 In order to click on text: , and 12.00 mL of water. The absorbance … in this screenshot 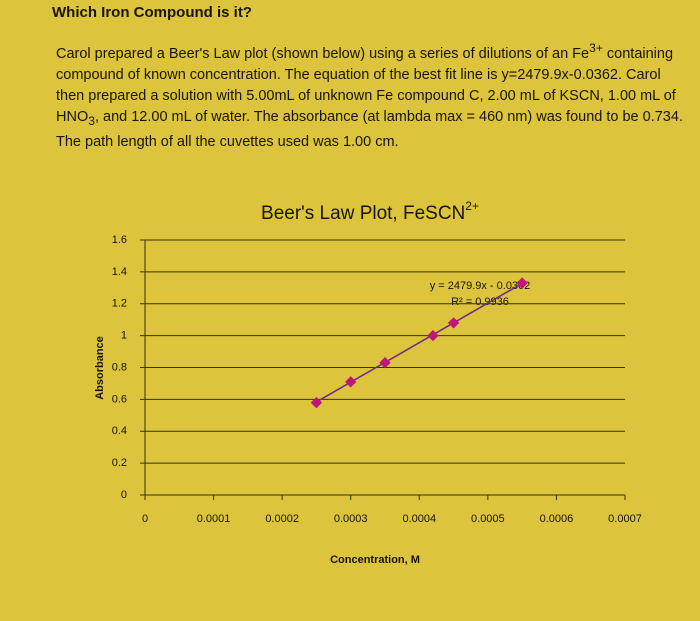, I will do `click(369, 129)`.